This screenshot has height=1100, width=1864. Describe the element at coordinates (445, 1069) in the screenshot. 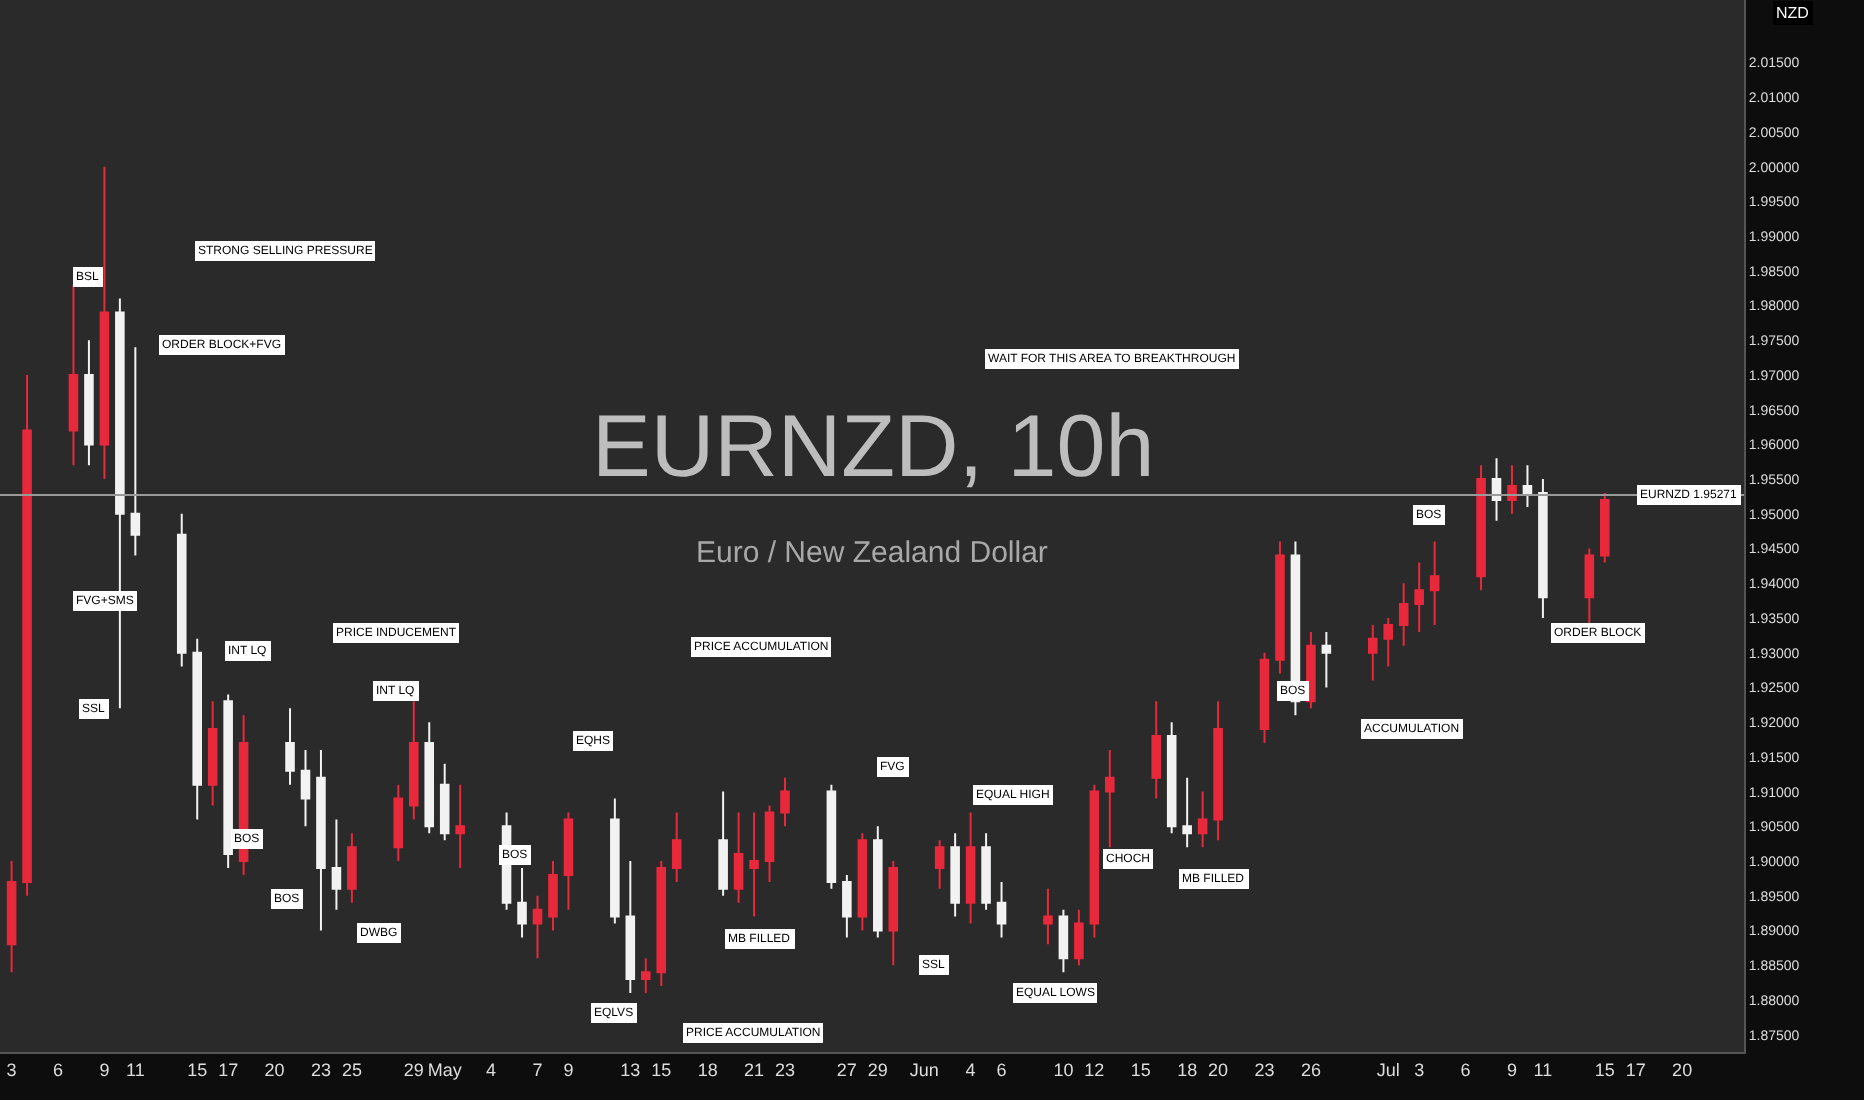

I see `x-tick-label: May` at that location.